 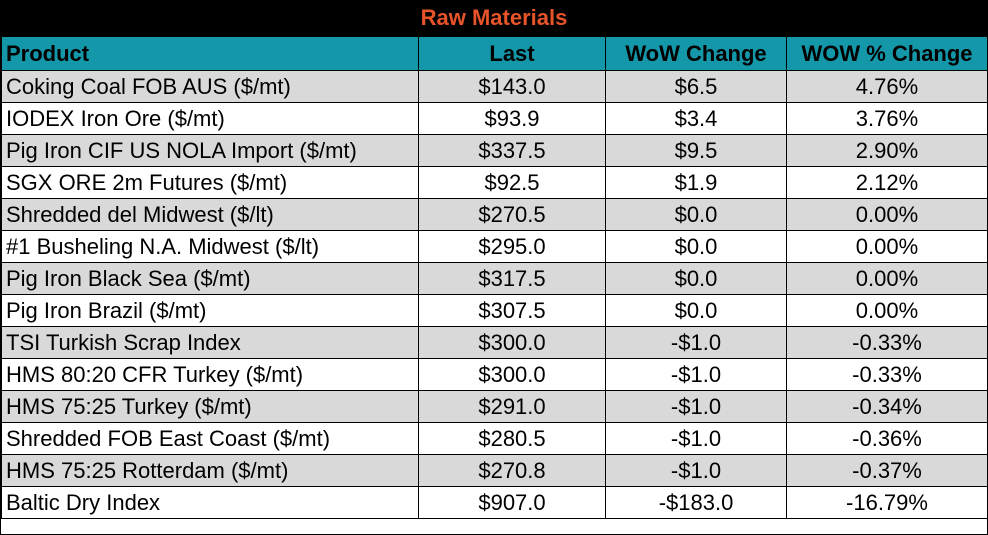 I want to click on table-title: Raw Materials, so click(x=494, y=18).